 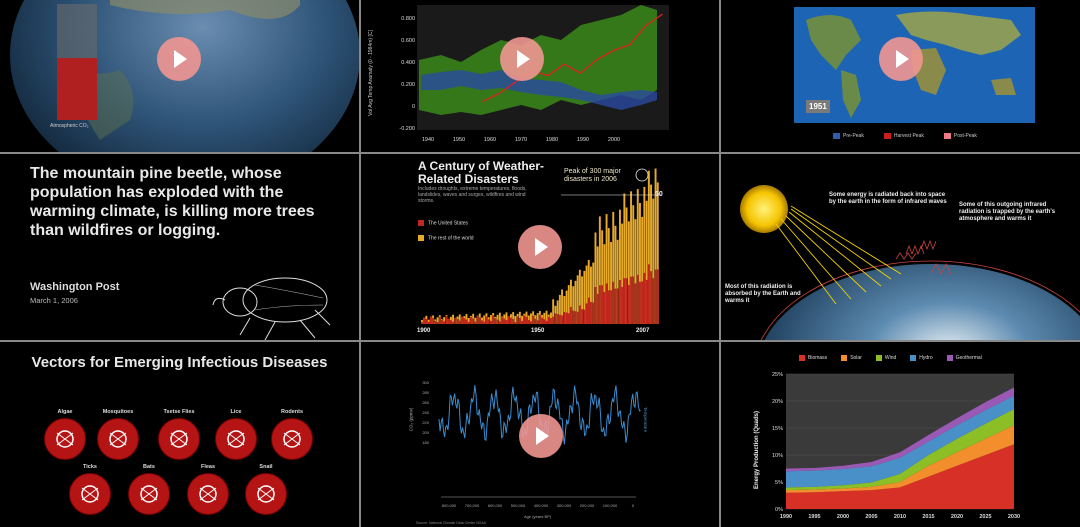 I want to click on vector-item: Mosquitoes, so click(x=118, y=434).